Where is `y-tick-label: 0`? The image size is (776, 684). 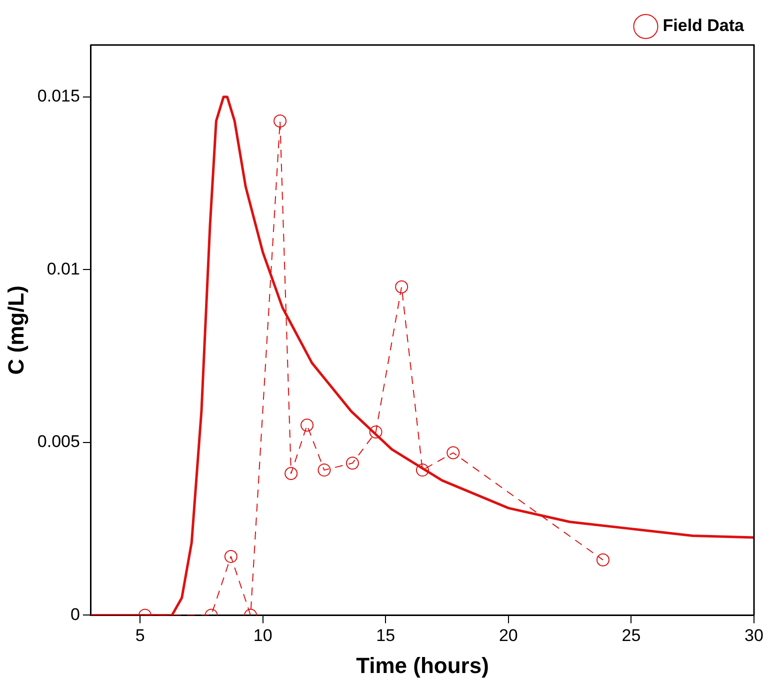
y-tick-label: 0 is located at coordinates (75, 614).